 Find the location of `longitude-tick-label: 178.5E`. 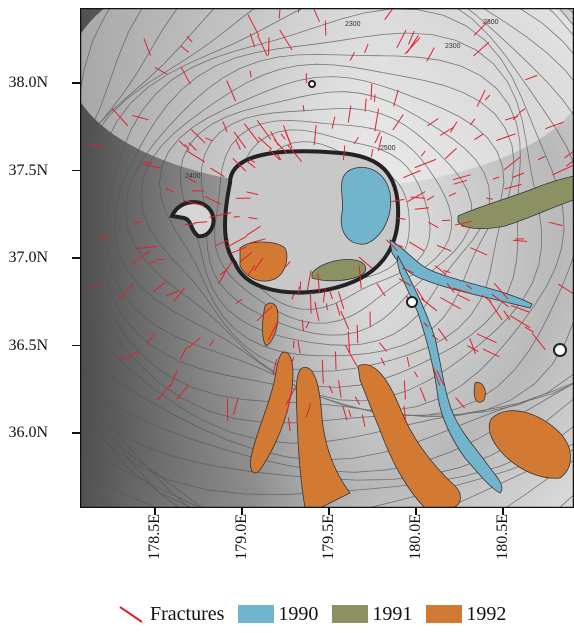

longitude-tick-label: 178.5E is located at coordinates (169, 537).